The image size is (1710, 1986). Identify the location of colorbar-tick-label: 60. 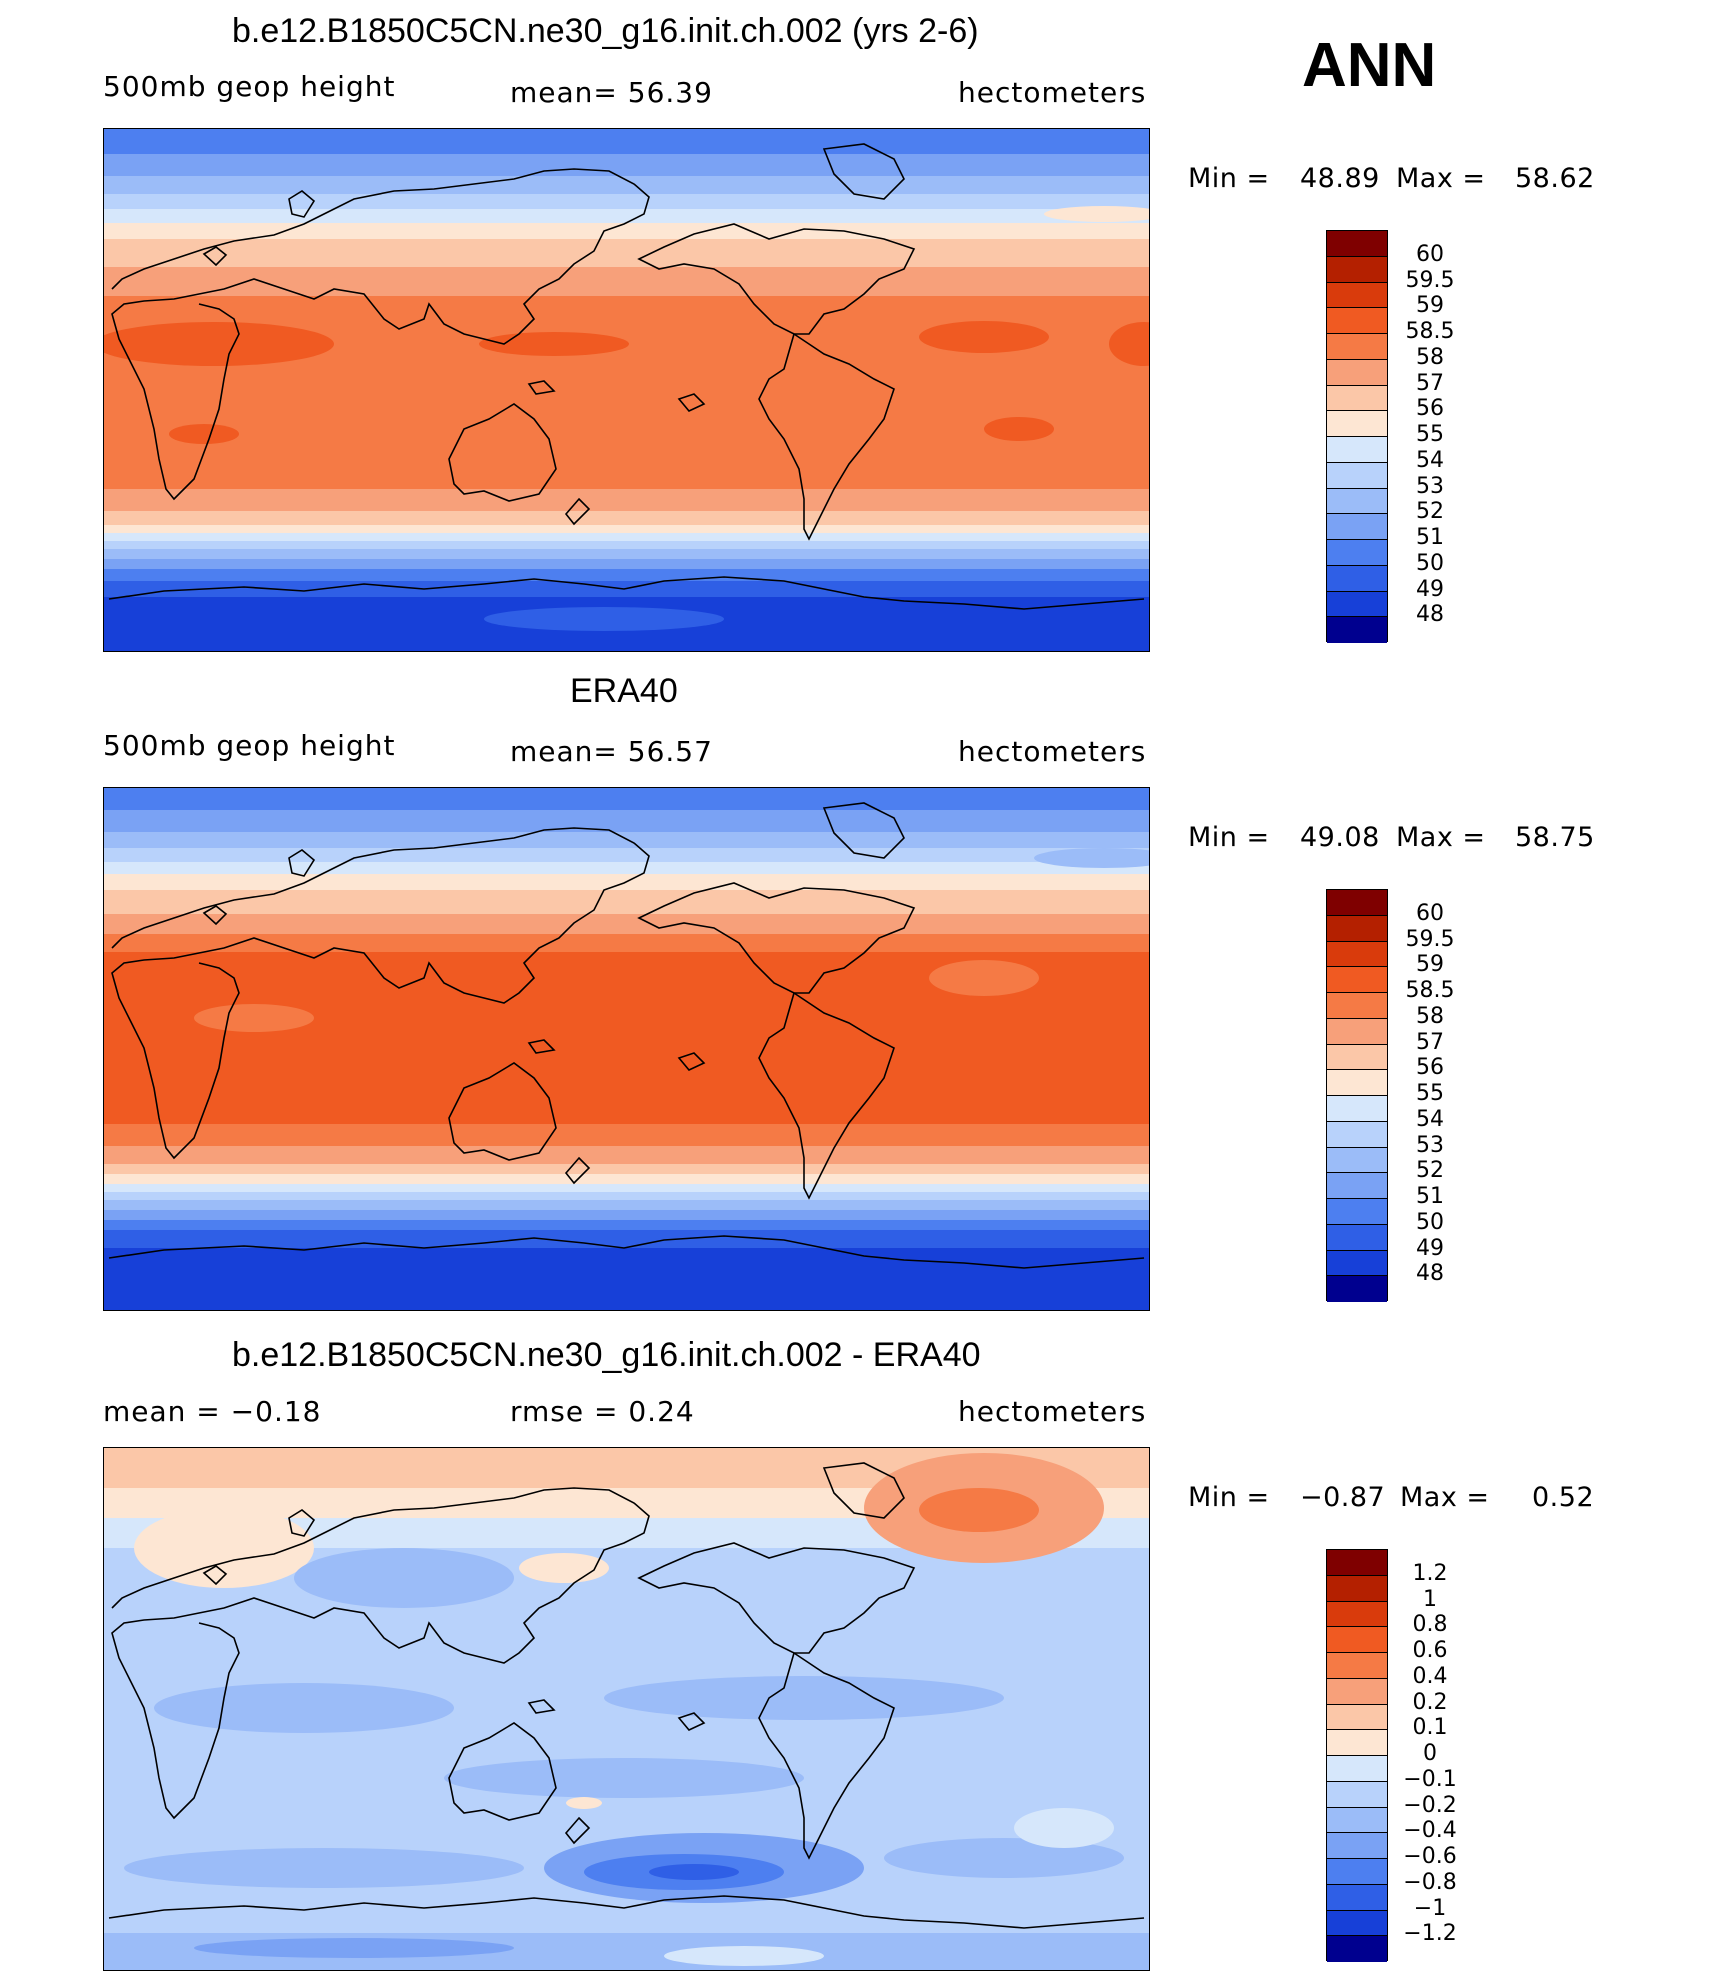
(1430, 254).